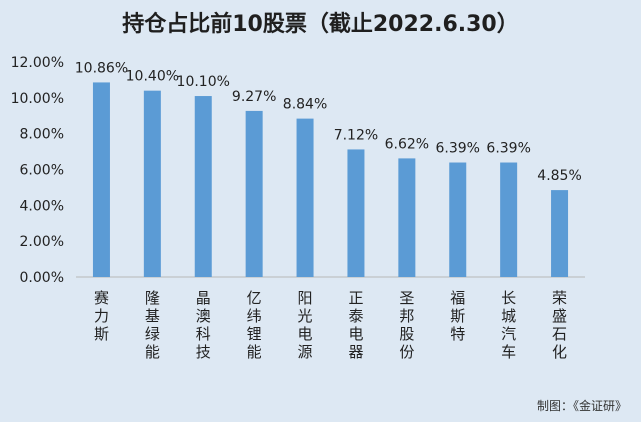 This screenshot has width=641, height=422. What do you see at coordinates (203, 82) in the screenshot?
I see `data-label: 10.10%` at bounding box center [203, 82].